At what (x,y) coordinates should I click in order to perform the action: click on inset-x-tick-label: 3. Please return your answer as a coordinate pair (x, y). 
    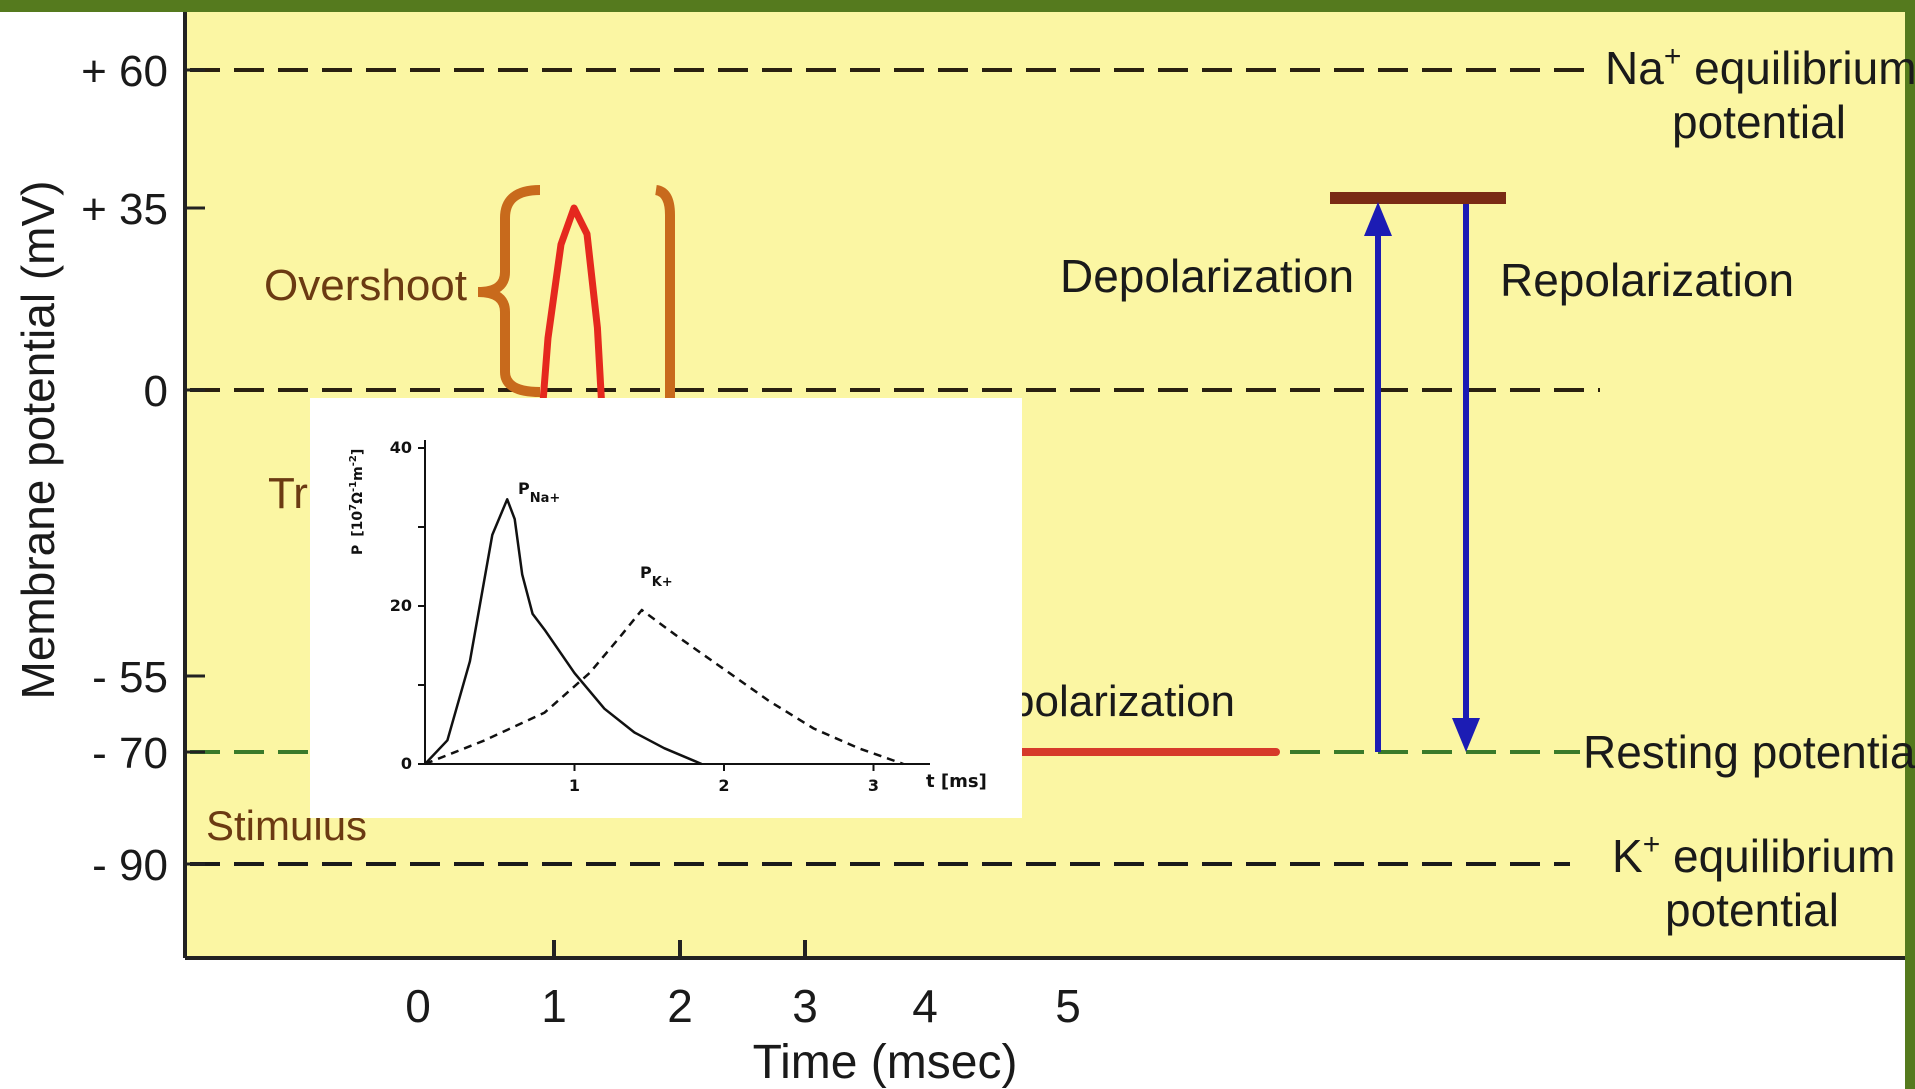
    Looking at the image, I should click on (873, 785).